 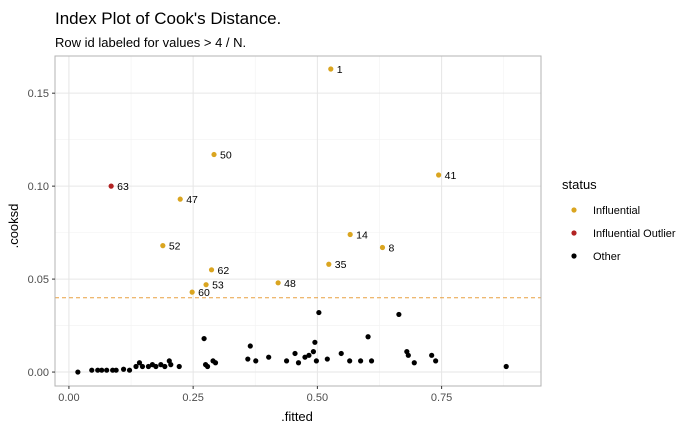 What do you see at coordinates (192, 200) in the screenshot?
I see `point-label-47: 47` at bounding box center [192, 200].